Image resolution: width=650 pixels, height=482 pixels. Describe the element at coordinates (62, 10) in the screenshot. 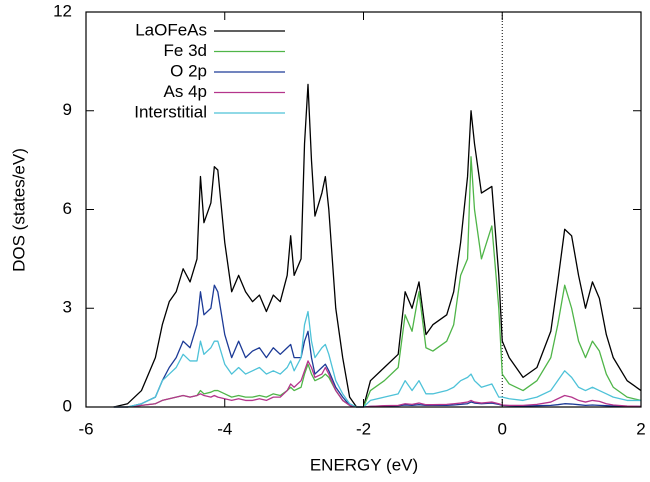

I see `y-tick-label: 12` at that location.